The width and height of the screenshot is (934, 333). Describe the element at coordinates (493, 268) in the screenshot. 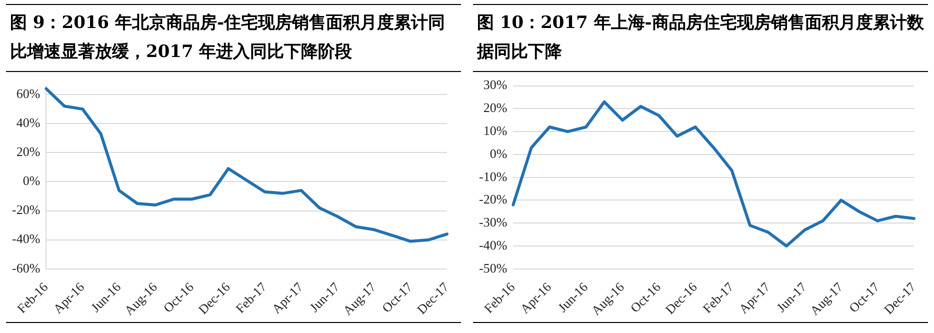

I see `y-tick-label: -50%` at that location.